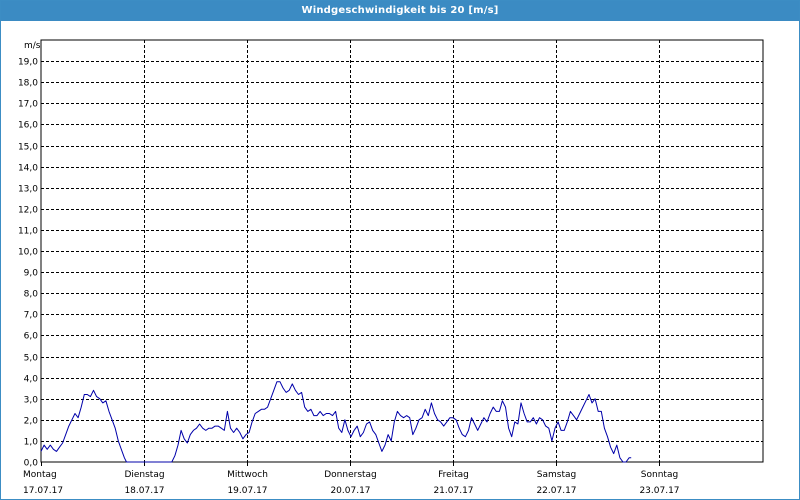  I want to click on x-tick-day-label: Samstag, so click(556, 475).